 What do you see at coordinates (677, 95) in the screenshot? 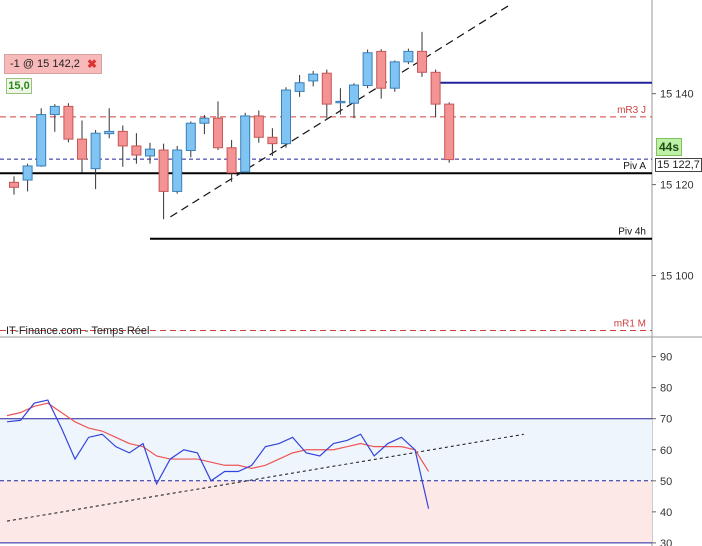
I see `price-tick-label: 15 140` at bounding box center [677, 95].